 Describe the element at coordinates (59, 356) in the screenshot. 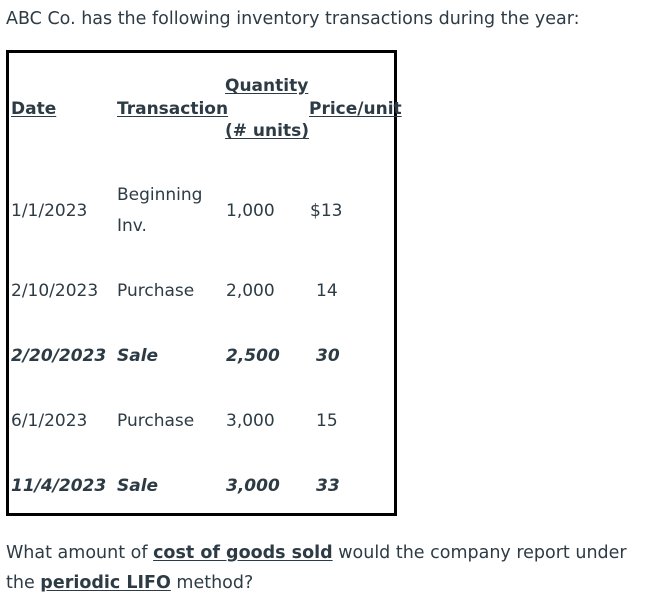

I see `row3-date: 2/20/2023` at that location.